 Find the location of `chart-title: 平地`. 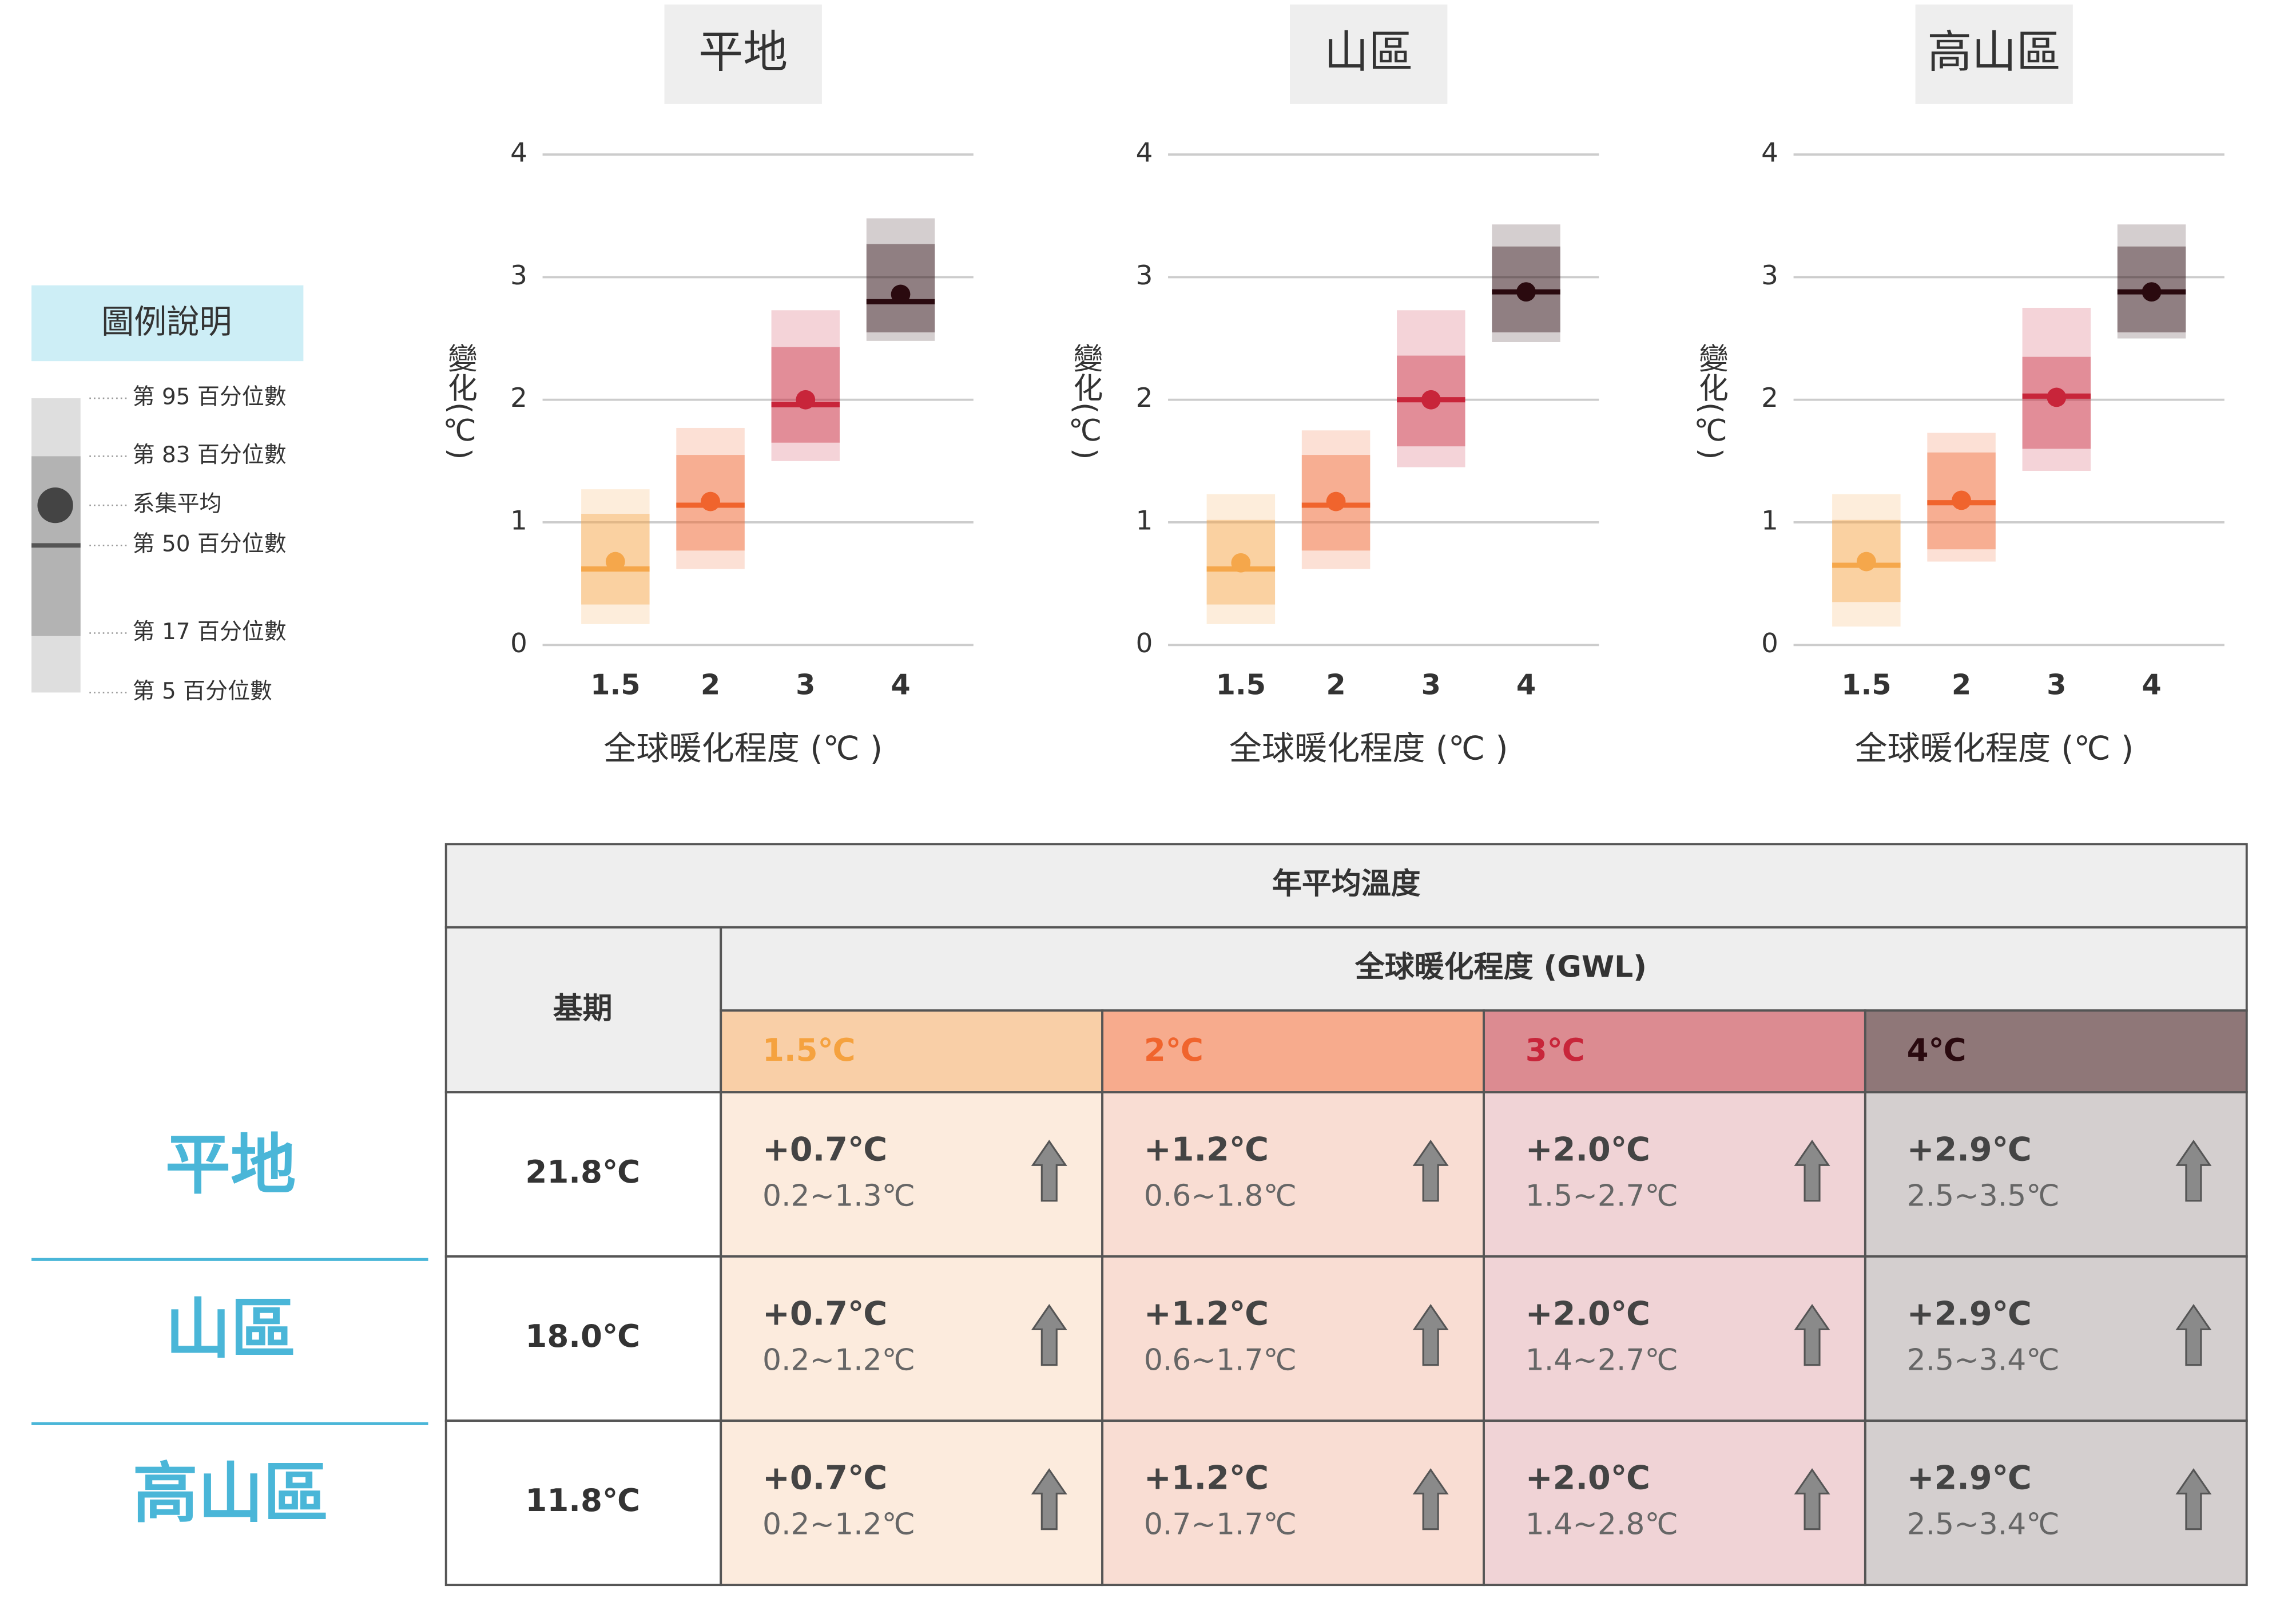

chart-title: 平地 is located at coordinates (743, 52).